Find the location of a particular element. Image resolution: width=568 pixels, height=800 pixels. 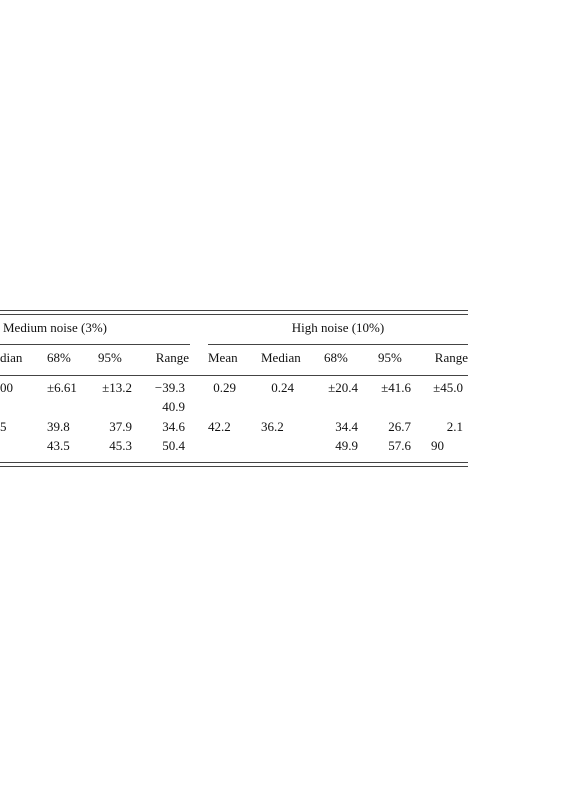

table-cell: 2.1 is located at coordinates (455, 426).